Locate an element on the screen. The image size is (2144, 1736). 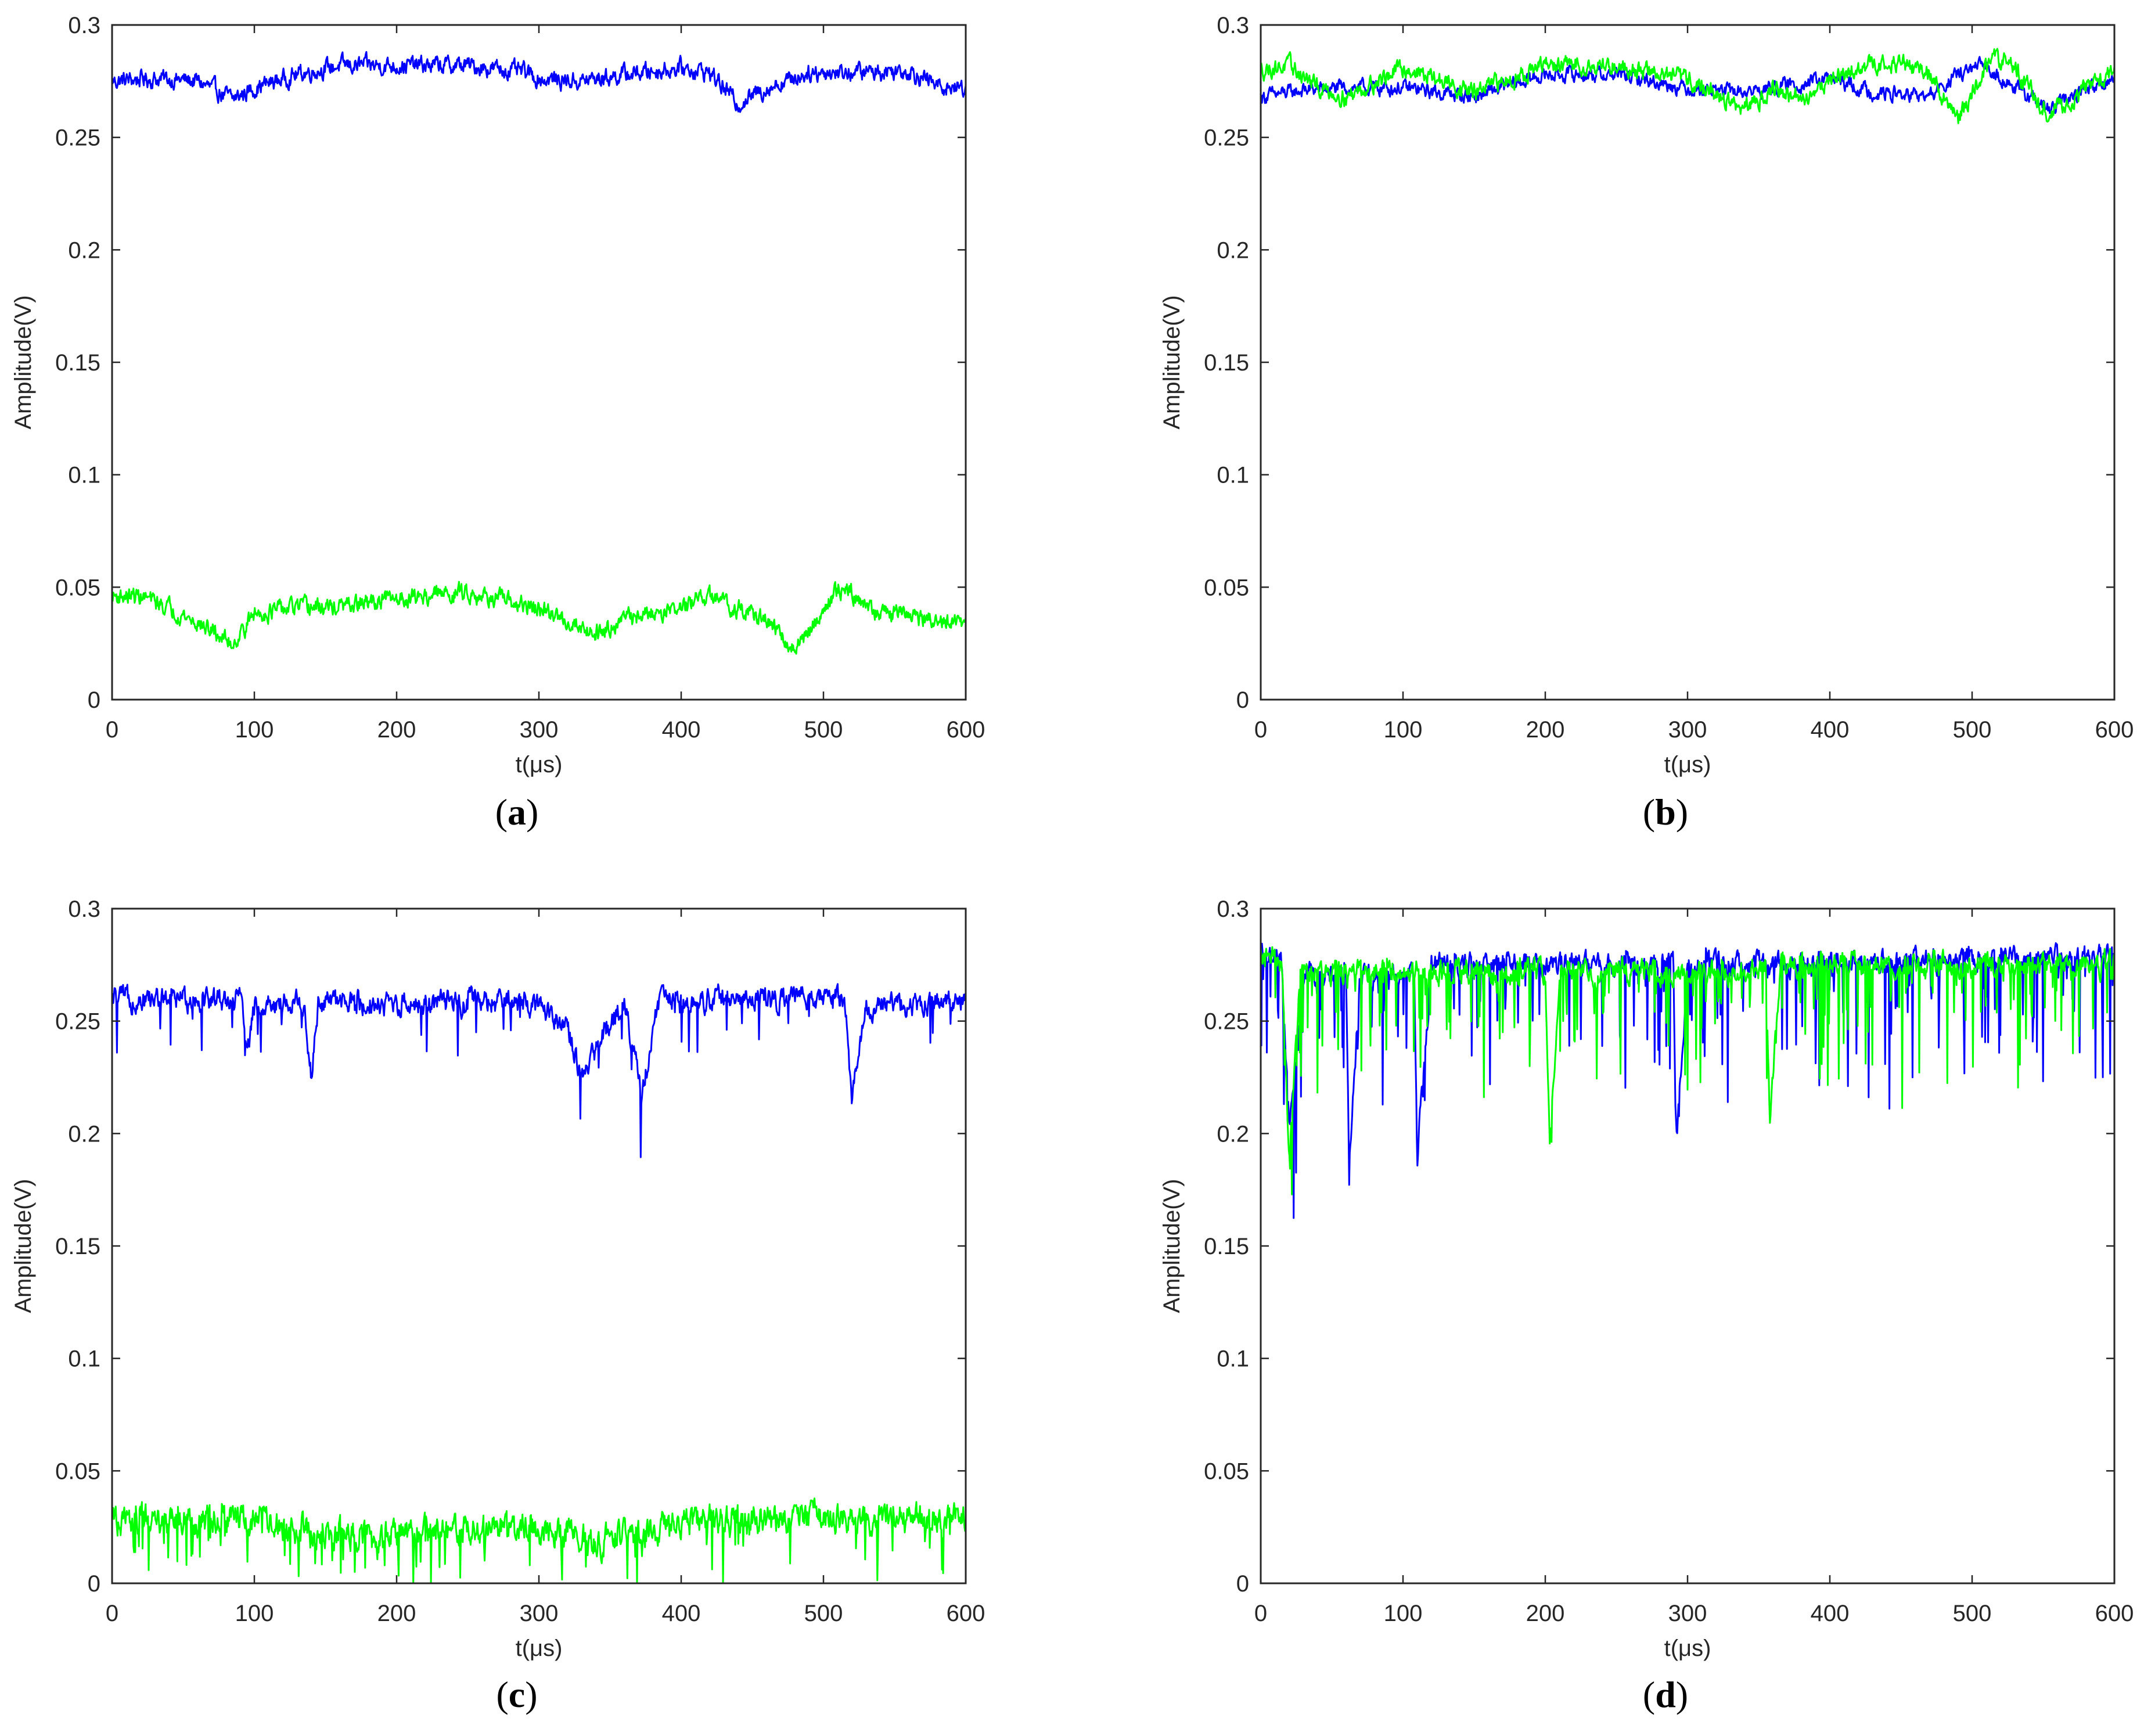
panel-label-letter: d is located at coordinates (1665, 1694).